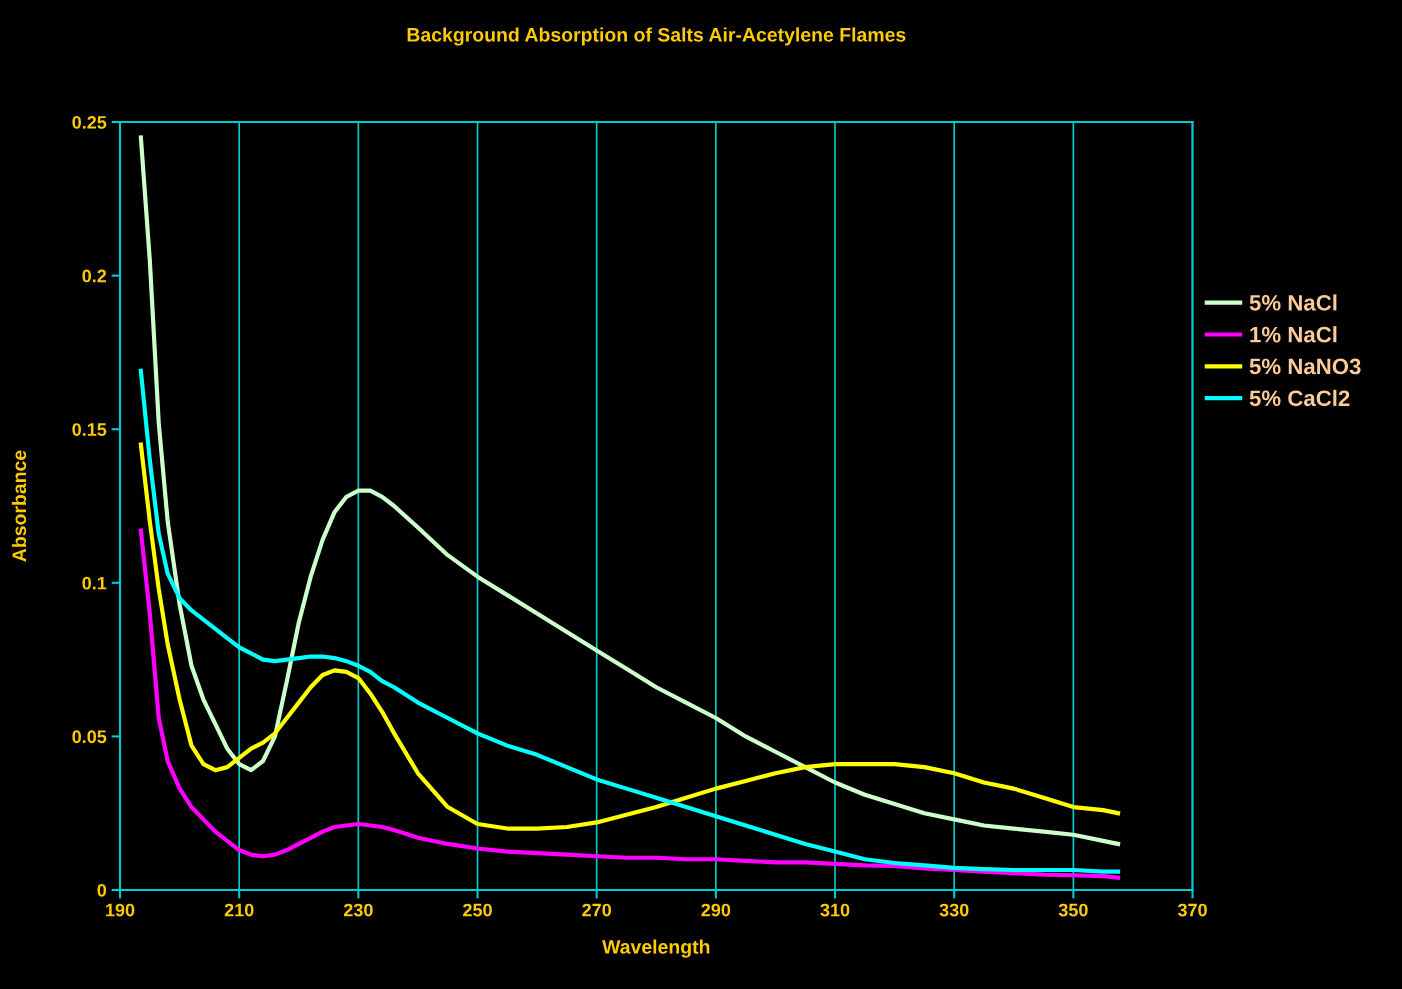  Describe the element at coordinates (19, 506) in the screenshot. I see `y-axis-title: Absorbance` at that location.